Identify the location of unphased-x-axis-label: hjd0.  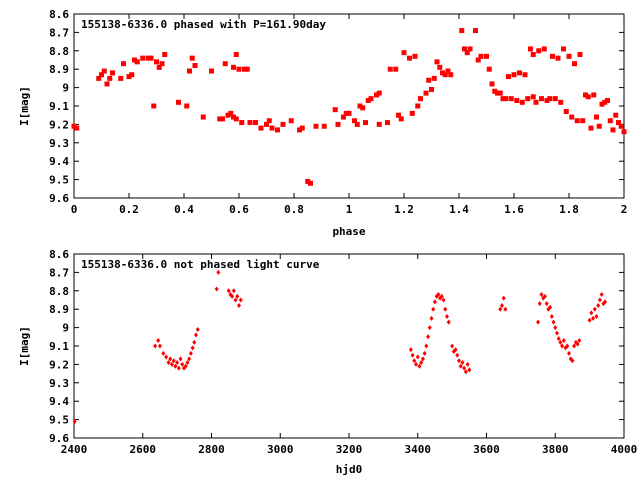
(349, 469).